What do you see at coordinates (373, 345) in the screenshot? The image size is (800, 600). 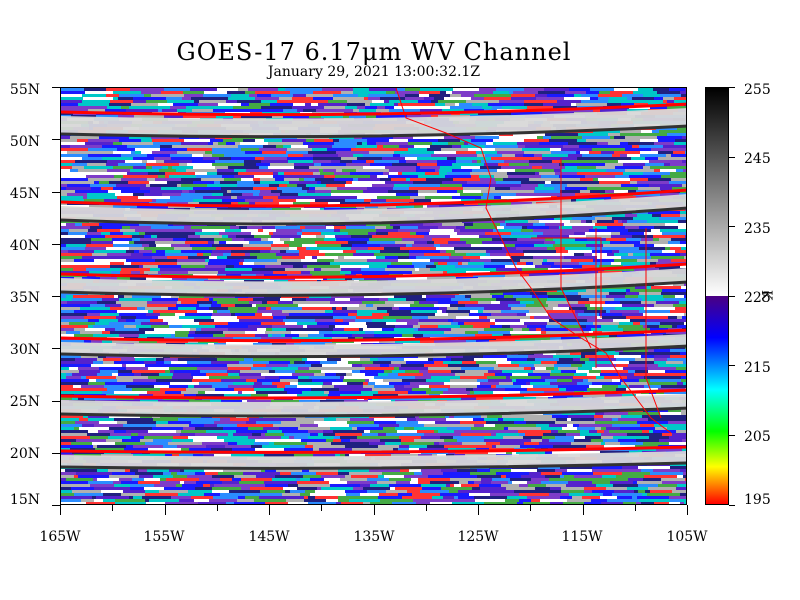 I see `swath-band` at bounding box center [373, 345].